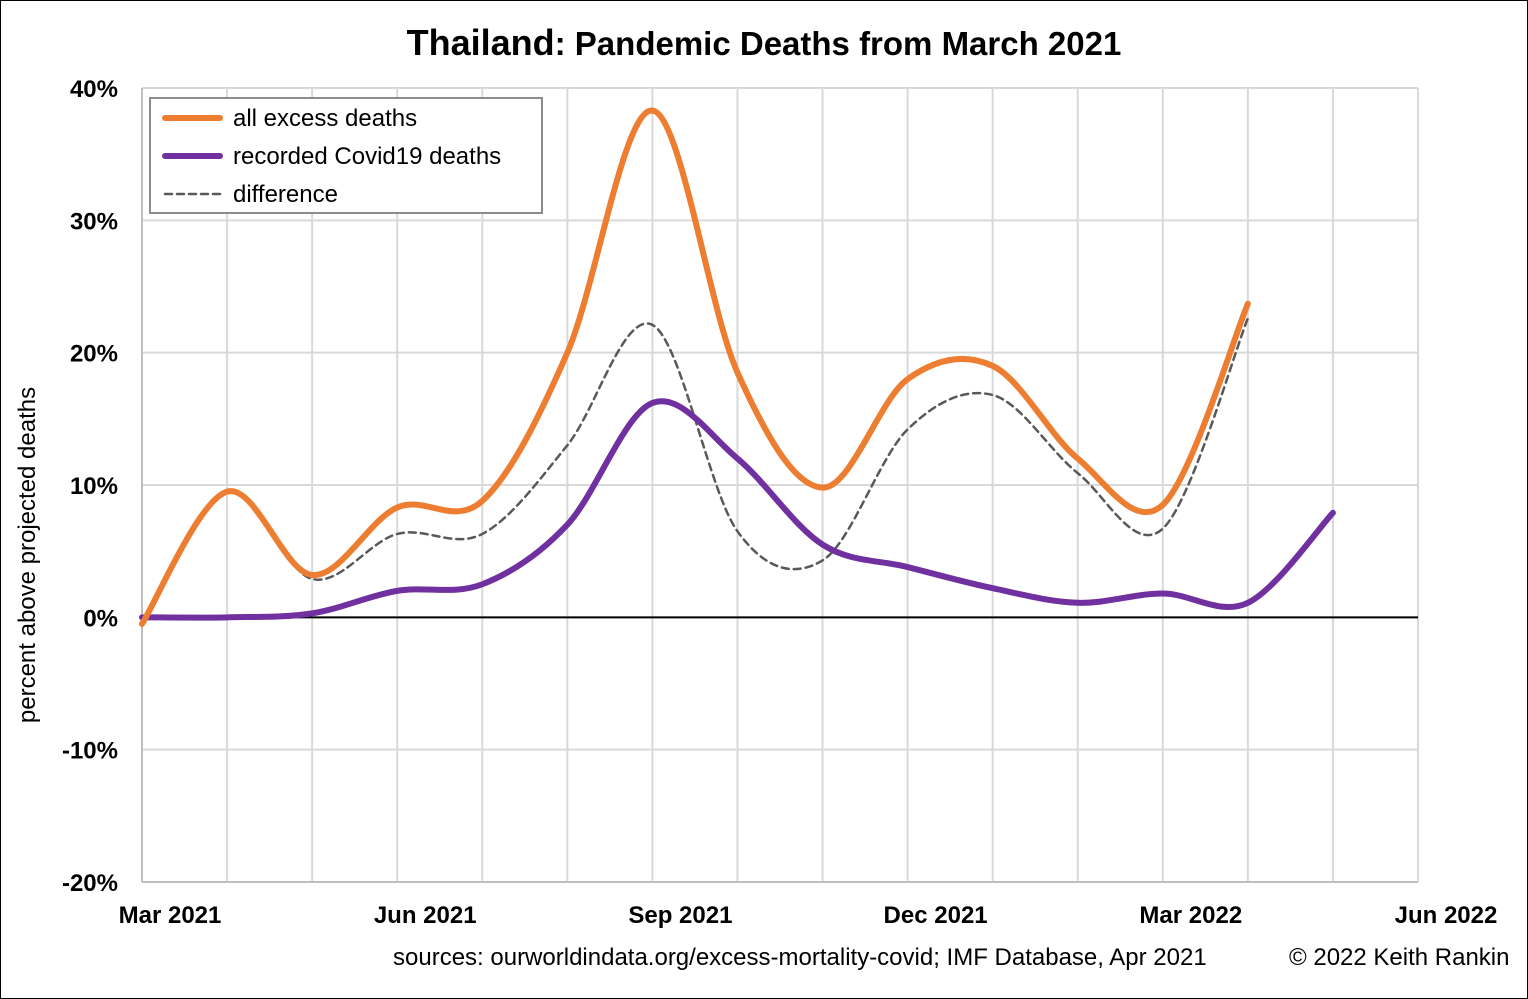 This screenshot has width=1528, height=999. What do you see at coordinates (94, 89) in the screenshot?
I see `y-tick-label: 40%` at bounding box center [94, 89].